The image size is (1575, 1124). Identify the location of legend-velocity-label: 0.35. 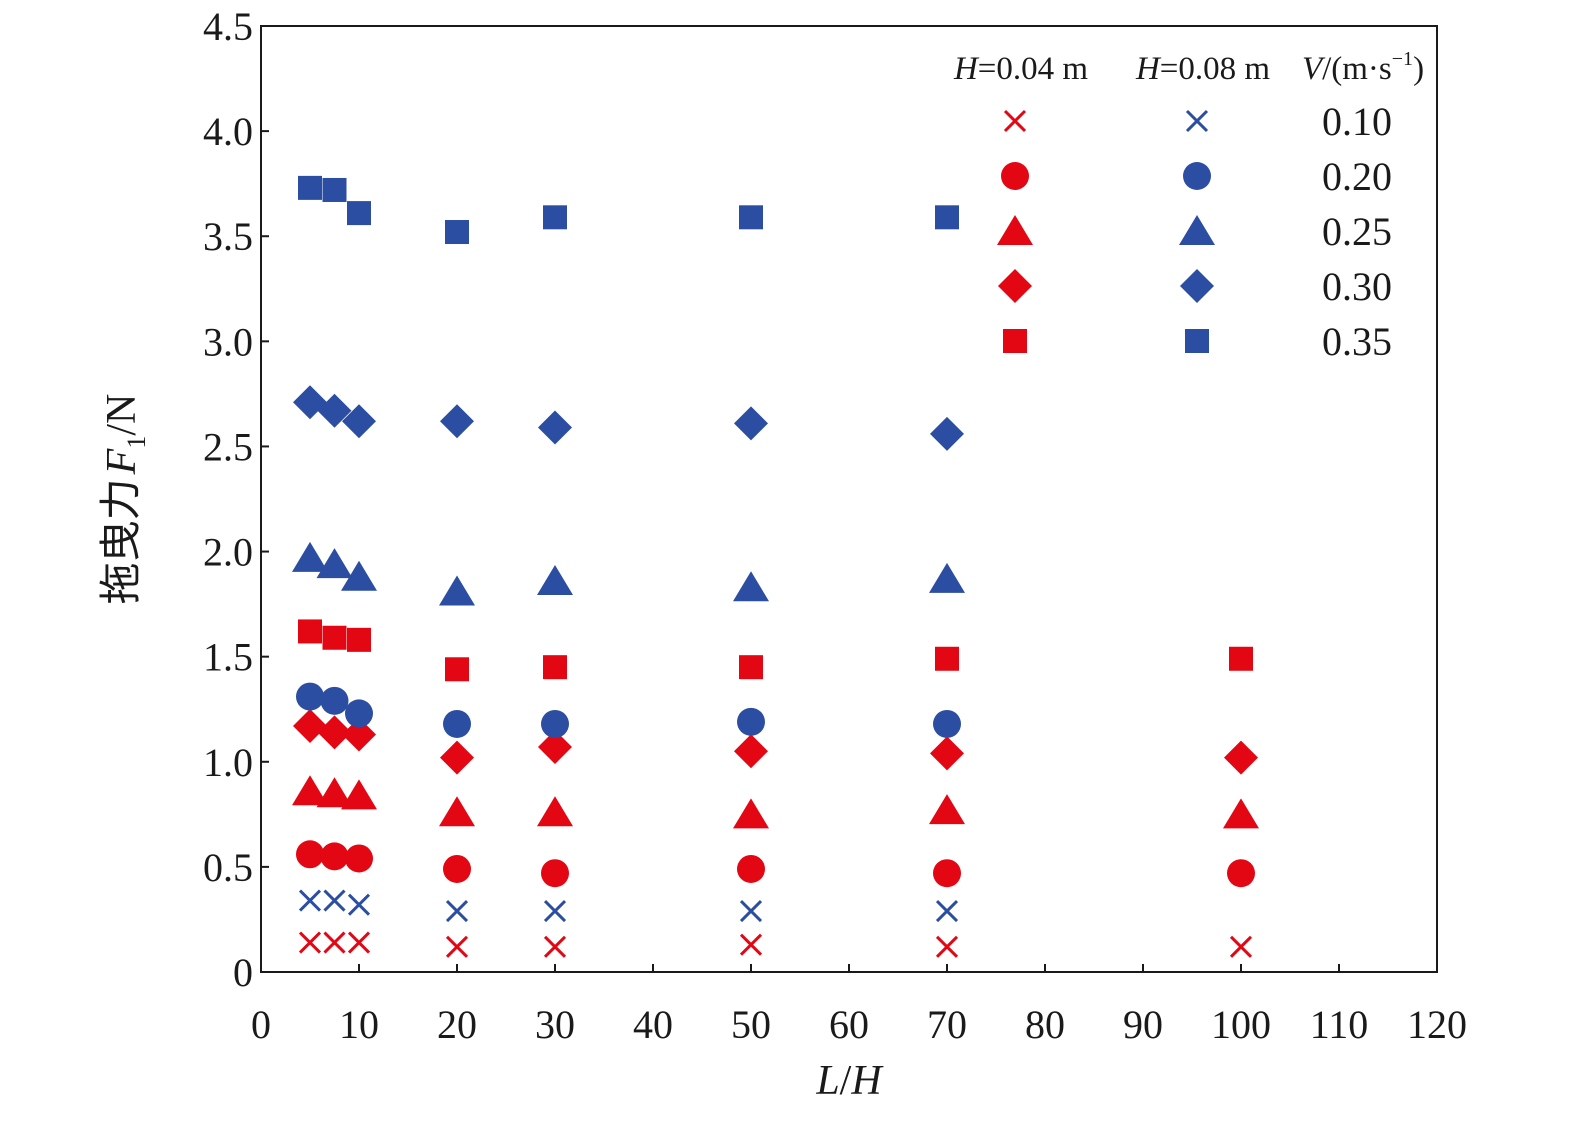
(1357, 341).